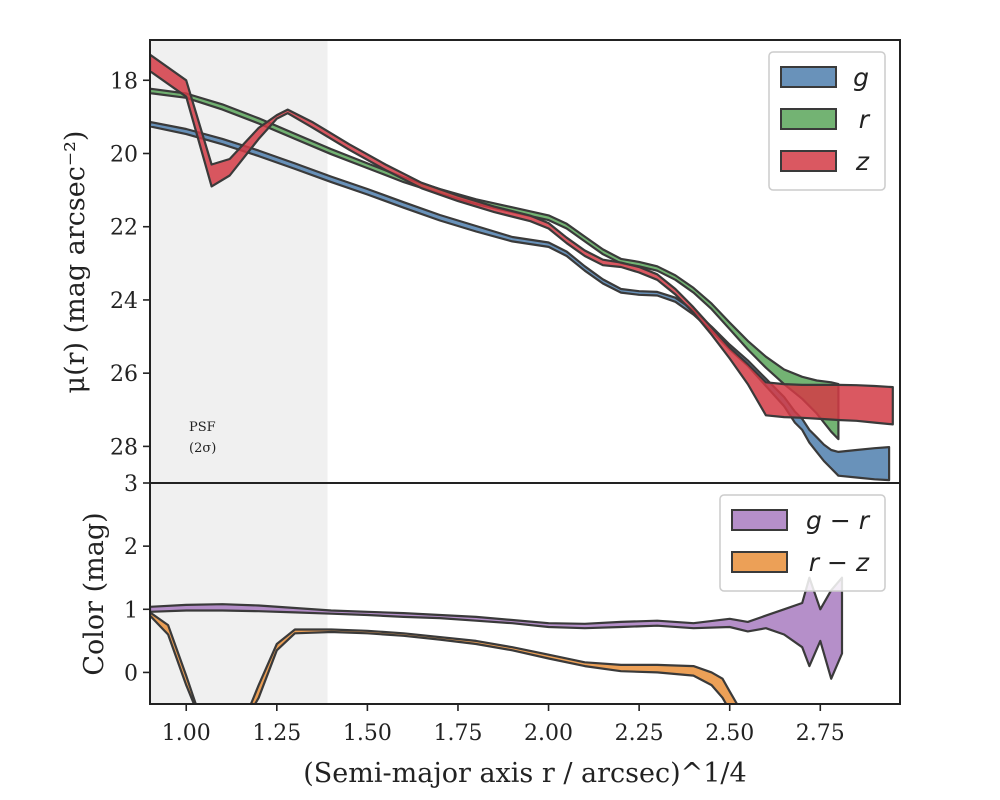 Image resolution: width=1000 pixels, height=800 pixels. Describe the element at coordinates (131, 610) in the screenshot. I see `bottom-y-tick-label: 1` at that location.